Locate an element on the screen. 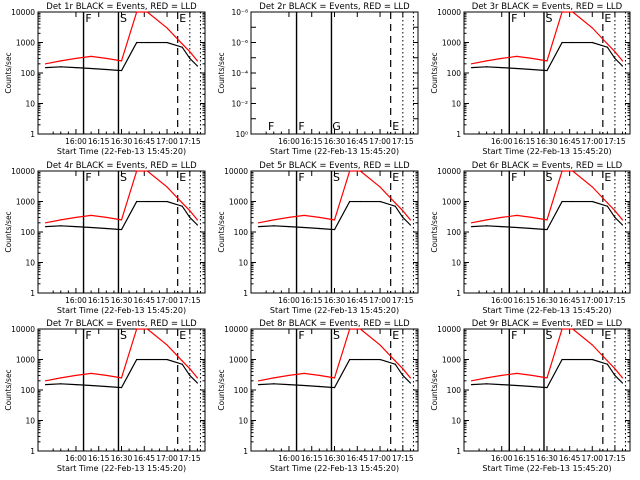 Image resolution: width=640 pixels, height=480 pixels. panel-title: Det 4r BLACK = Events, RED = LLD is located at coordinates (121, 166).